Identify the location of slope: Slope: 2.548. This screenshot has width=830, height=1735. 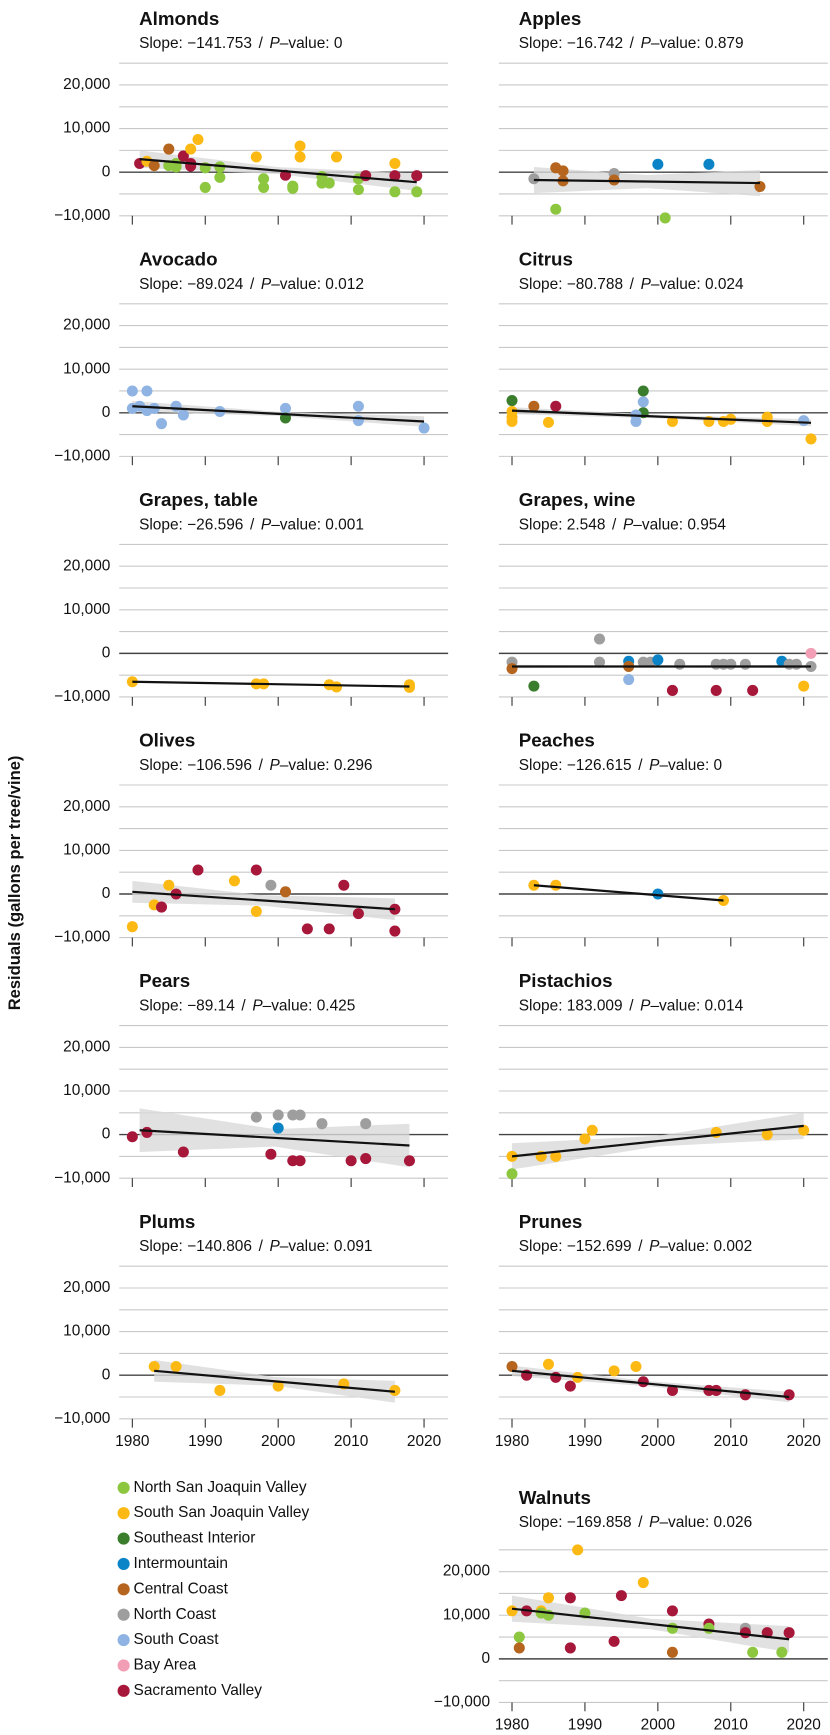
(562, 524).